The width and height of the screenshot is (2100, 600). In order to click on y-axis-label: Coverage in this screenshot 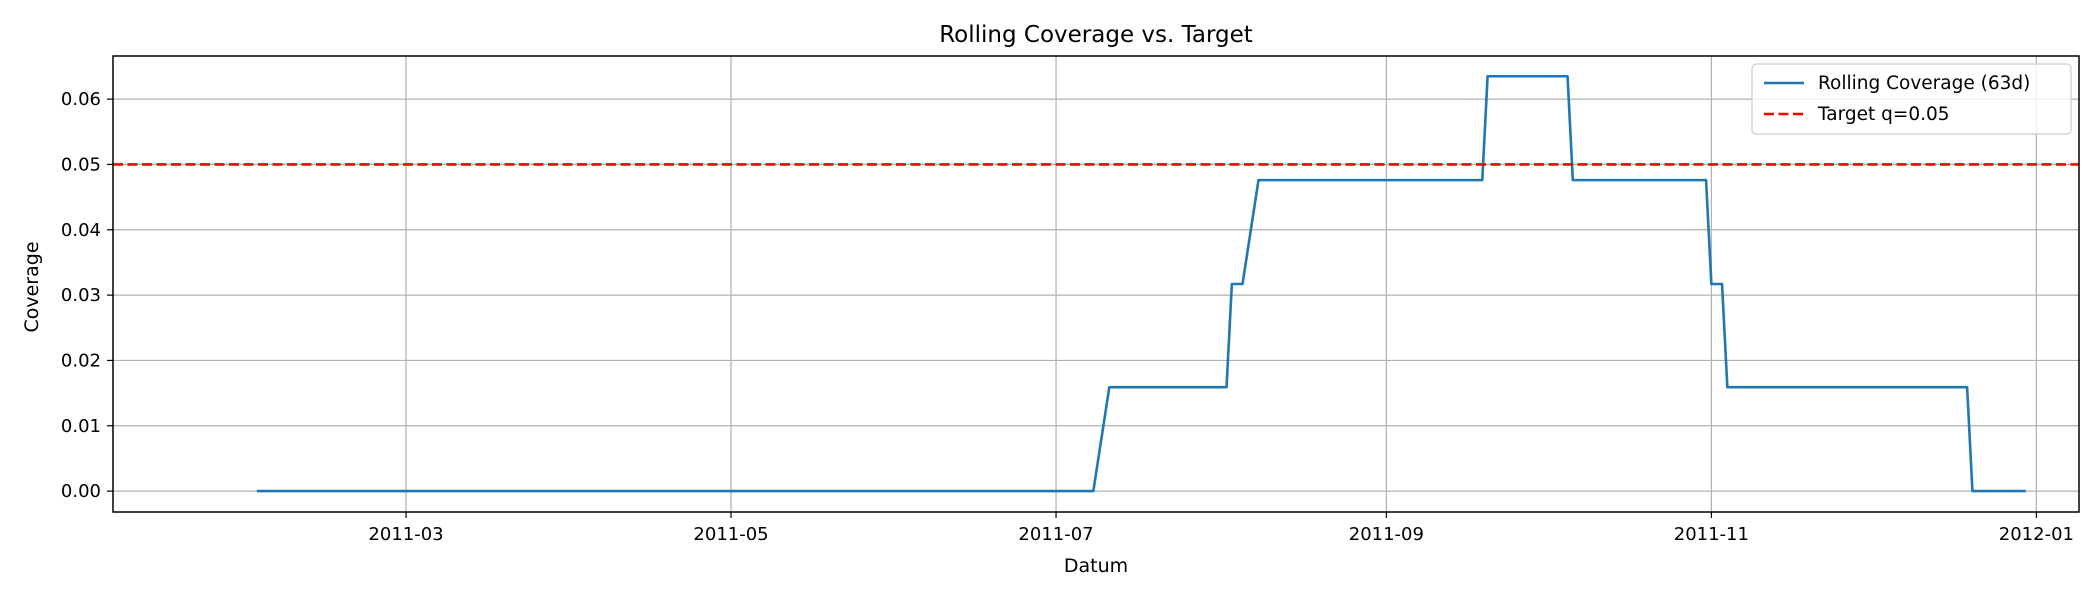, I will do `click(32, 286)`.